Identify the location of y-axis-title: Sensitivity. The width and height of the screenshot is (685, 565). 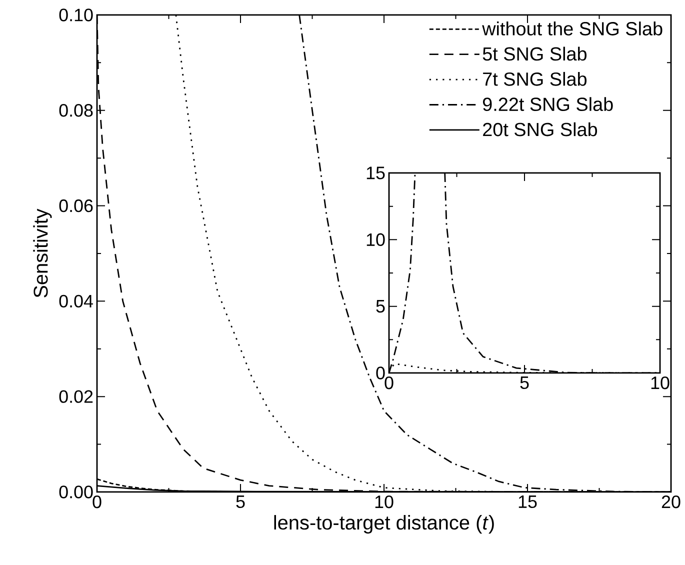
(42, 253).